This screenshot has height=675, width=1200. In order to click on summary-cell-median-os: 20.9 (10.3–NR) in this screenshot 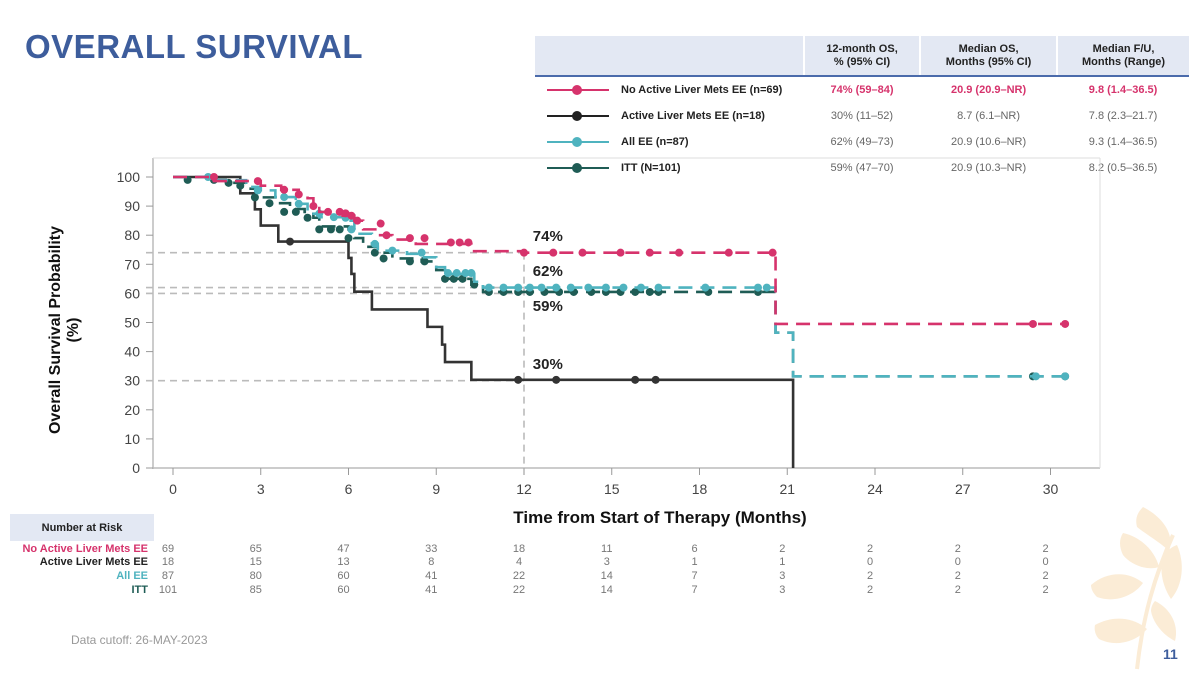, I will do `click(988, 168)`.